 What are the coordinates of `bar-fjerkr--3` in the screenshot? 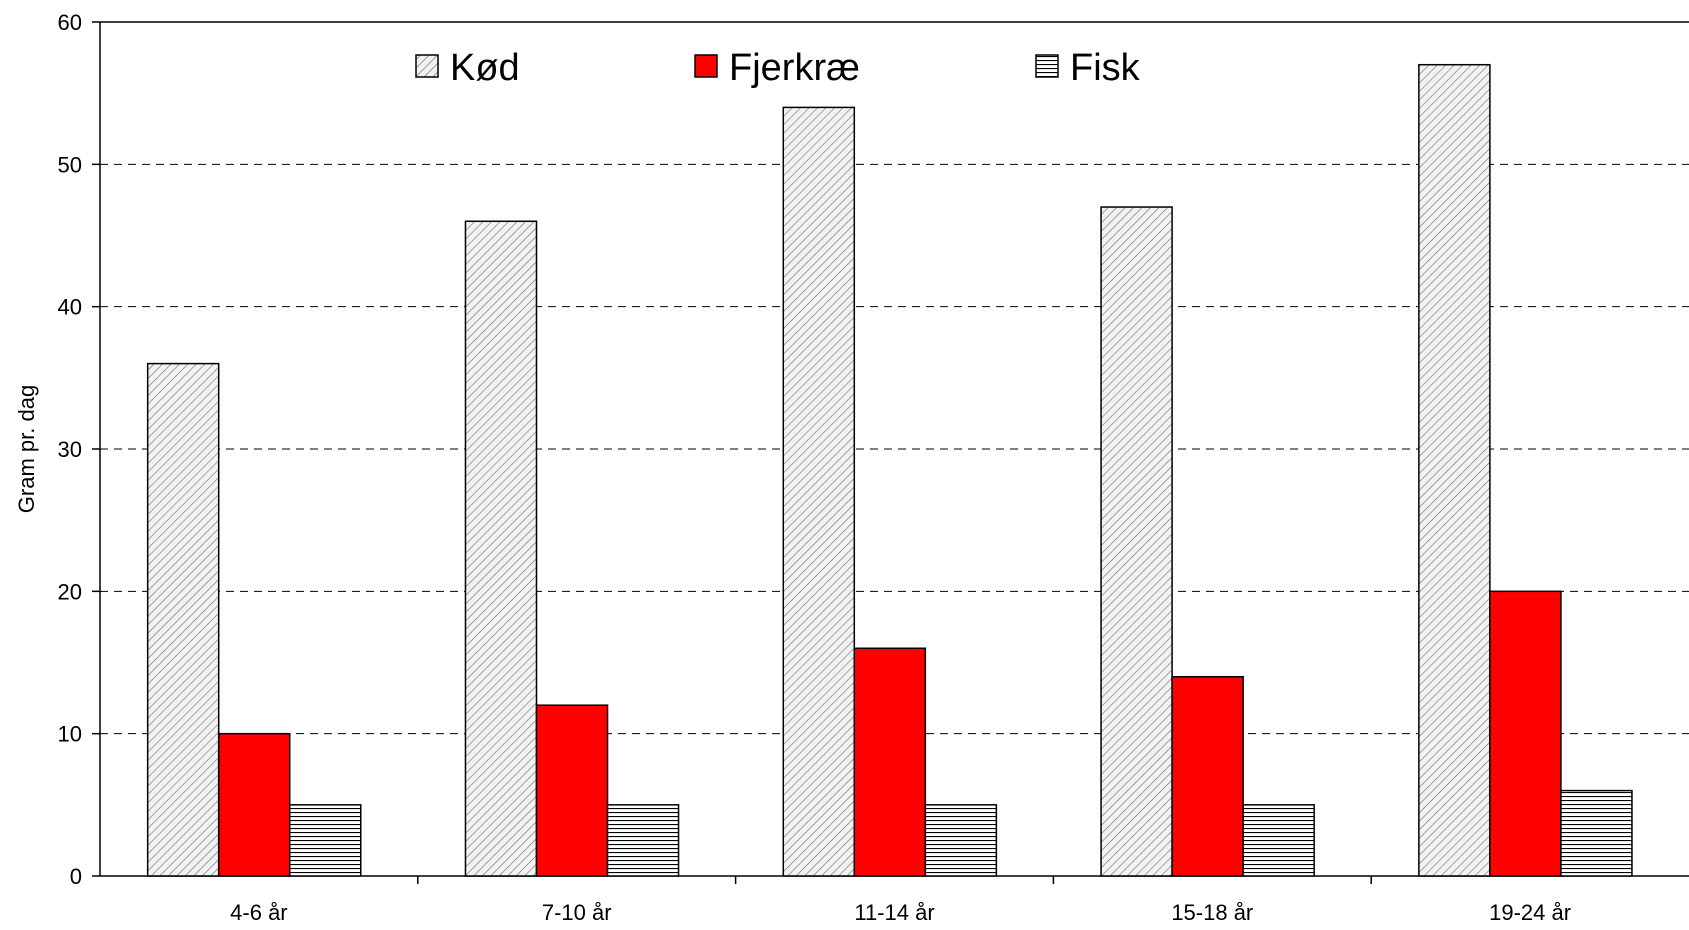 It's located at (1207, 776).